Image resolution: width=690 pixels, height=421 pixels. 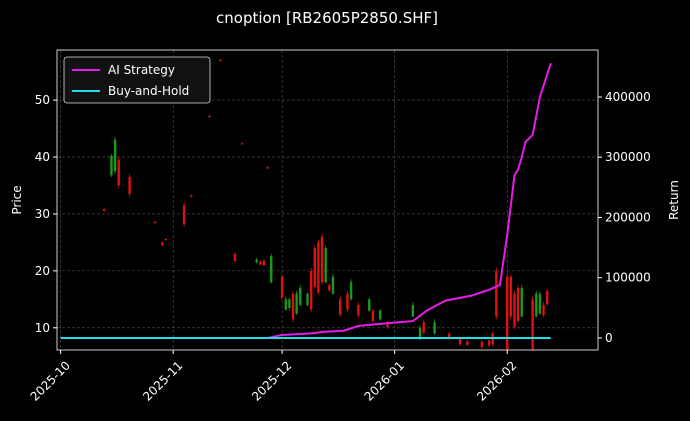 What do you see at coordinates (42, 328) in the screenshot?
I see `y-tick-label: 10` at bounding box center [42, 328].